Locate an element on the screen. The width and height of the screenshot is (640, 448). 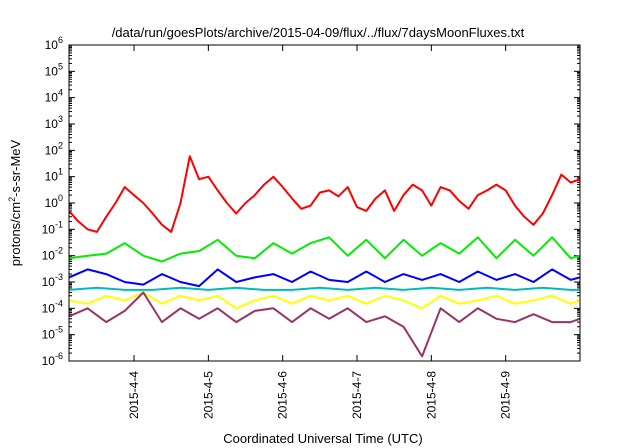
y-tick-label: 10⁴ is located at coordinates (54, 96).